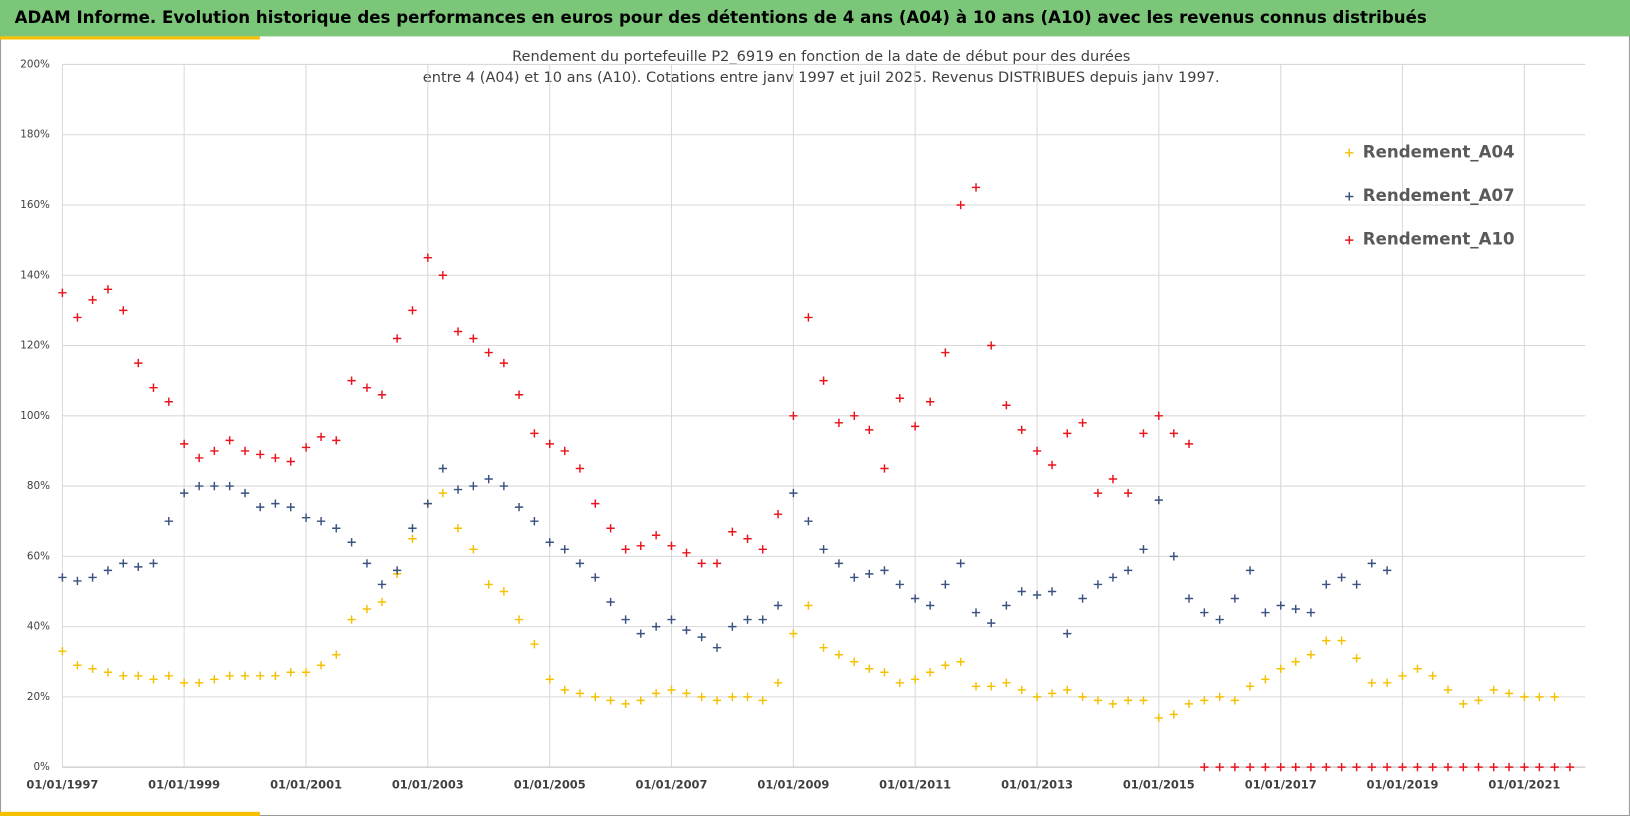 This screenshot has height=816, width=1630. Describe the element at coordinates (184, 784) in the screenshot. I see `x-tick-label: 01/01/1999` at that location.